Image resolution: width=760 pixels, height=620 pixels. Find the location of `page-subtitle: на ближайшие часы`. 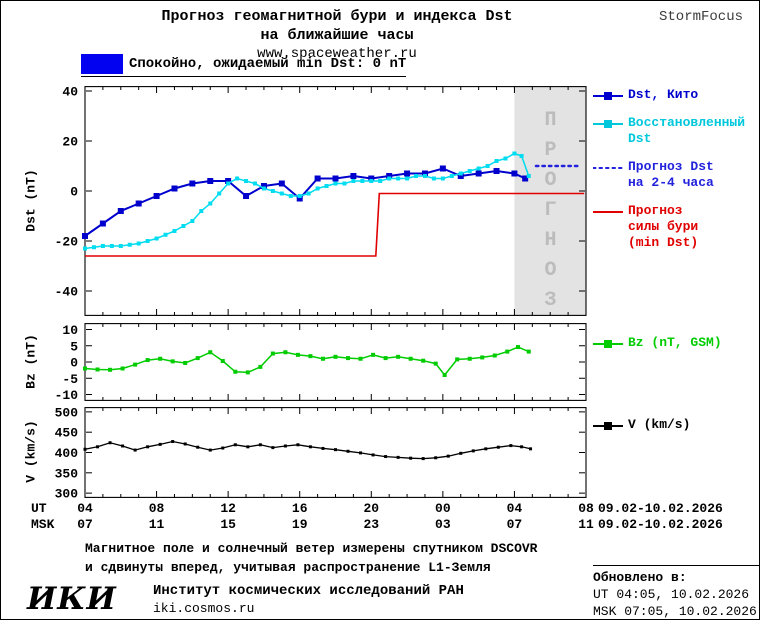

page-subtitle: на ближайшие часы is located at coordinates (337, 35).